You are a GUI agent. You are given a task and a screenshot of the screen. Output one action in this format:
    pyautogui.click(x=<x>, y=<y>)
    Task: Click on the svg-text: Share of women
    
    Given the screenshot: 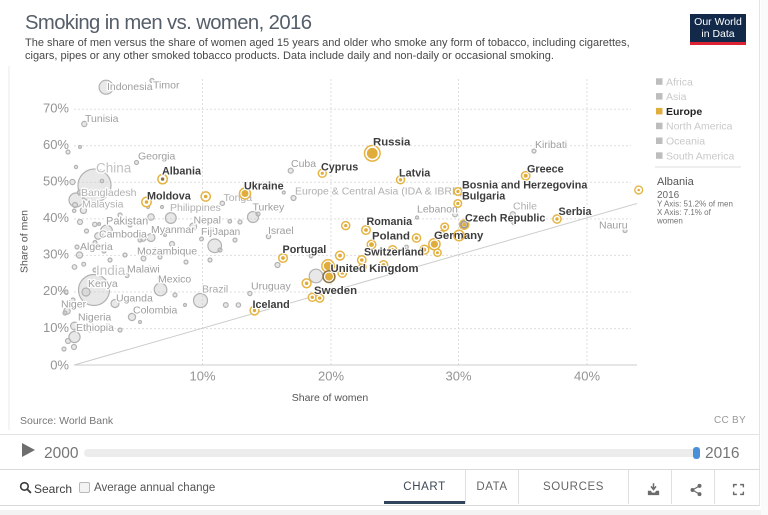 What is the action you would take?
    pyautogui.click(x=330, y=398)
    